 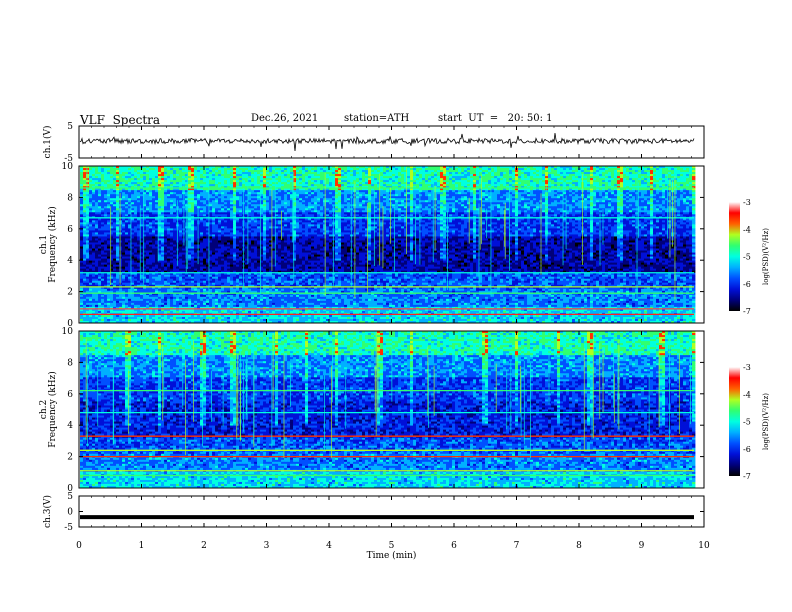 I want to click on colorbar-2-tick-label: -5, so click(x=747, y=422).